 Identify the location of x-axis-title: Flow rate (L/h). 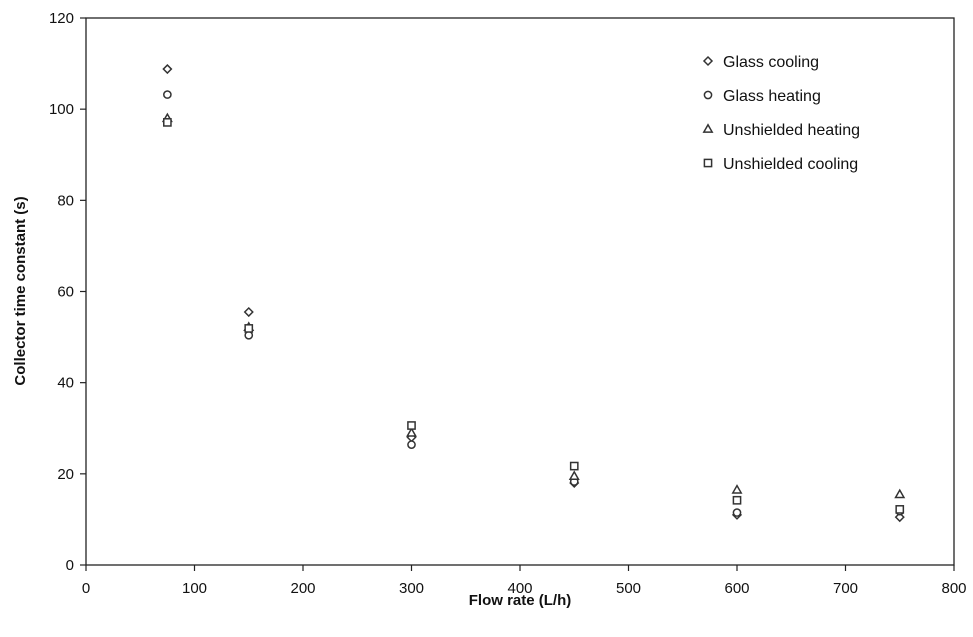
(520, 600).